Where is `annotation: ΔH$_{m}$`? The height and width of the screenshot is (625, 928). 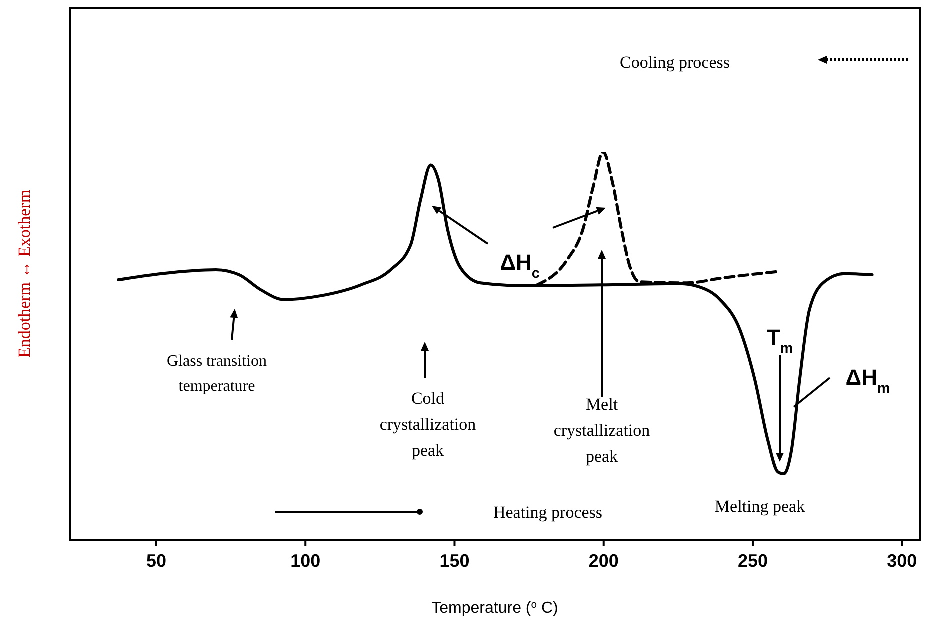 annotation: ΔH$_{m}$ is located at coordinates (868, 381).